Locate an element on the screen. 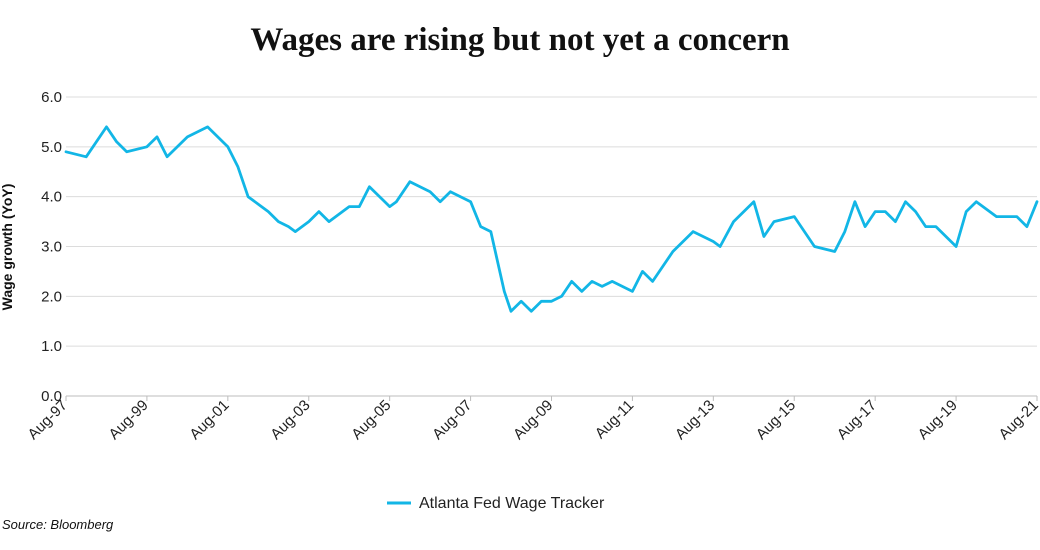 The width and height of the screenshot is (1040, 550). y-tick-label: 3.0 is located at coordinates (51, 247).